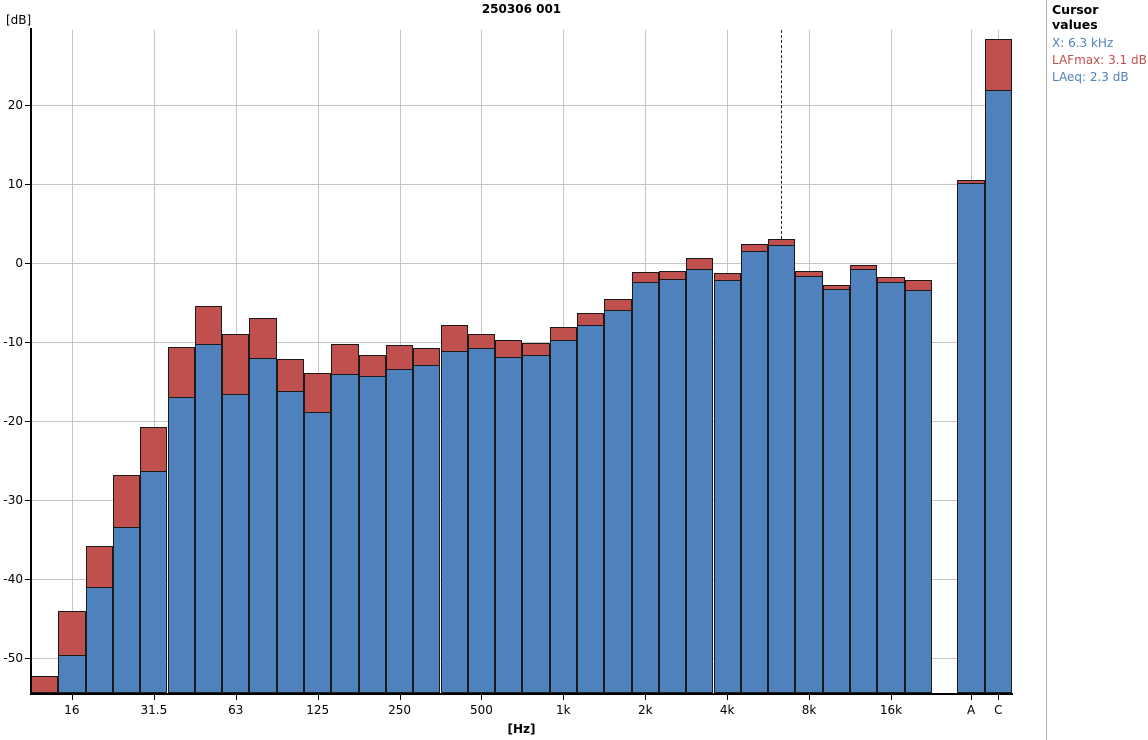  Describe the element at coordinates (1075, 17) in the screenshot. I see `cursor-panel-title: Cursor values` at that location.